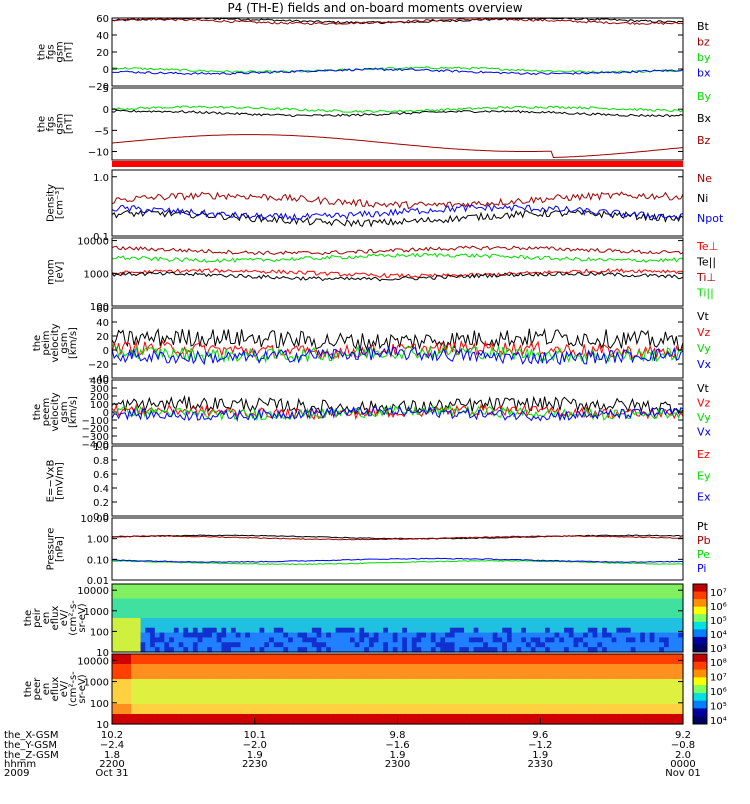 This screenshot has height=804, width=750. Describe the element at coordinates (704, 73) in the screenshot. I see `legend-entry: bx` at that location.